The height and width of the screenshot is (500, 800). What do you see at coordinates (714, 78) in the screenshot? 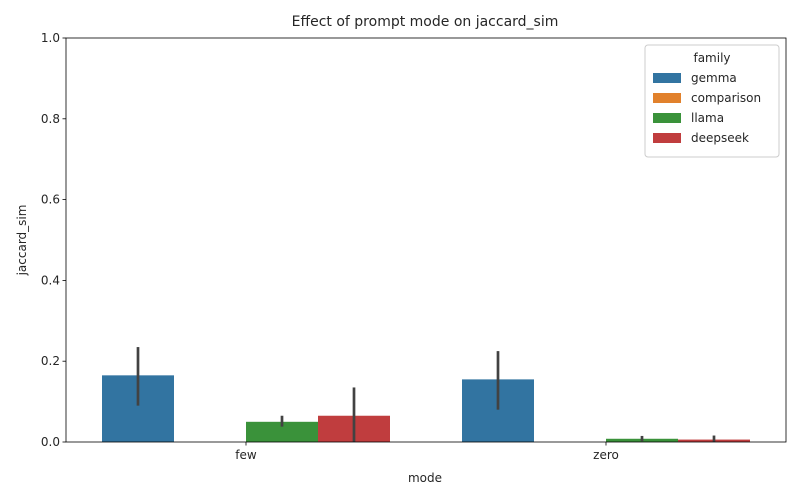
I see `legend-label-gemma: gemma` at bounding box center [714, 78].